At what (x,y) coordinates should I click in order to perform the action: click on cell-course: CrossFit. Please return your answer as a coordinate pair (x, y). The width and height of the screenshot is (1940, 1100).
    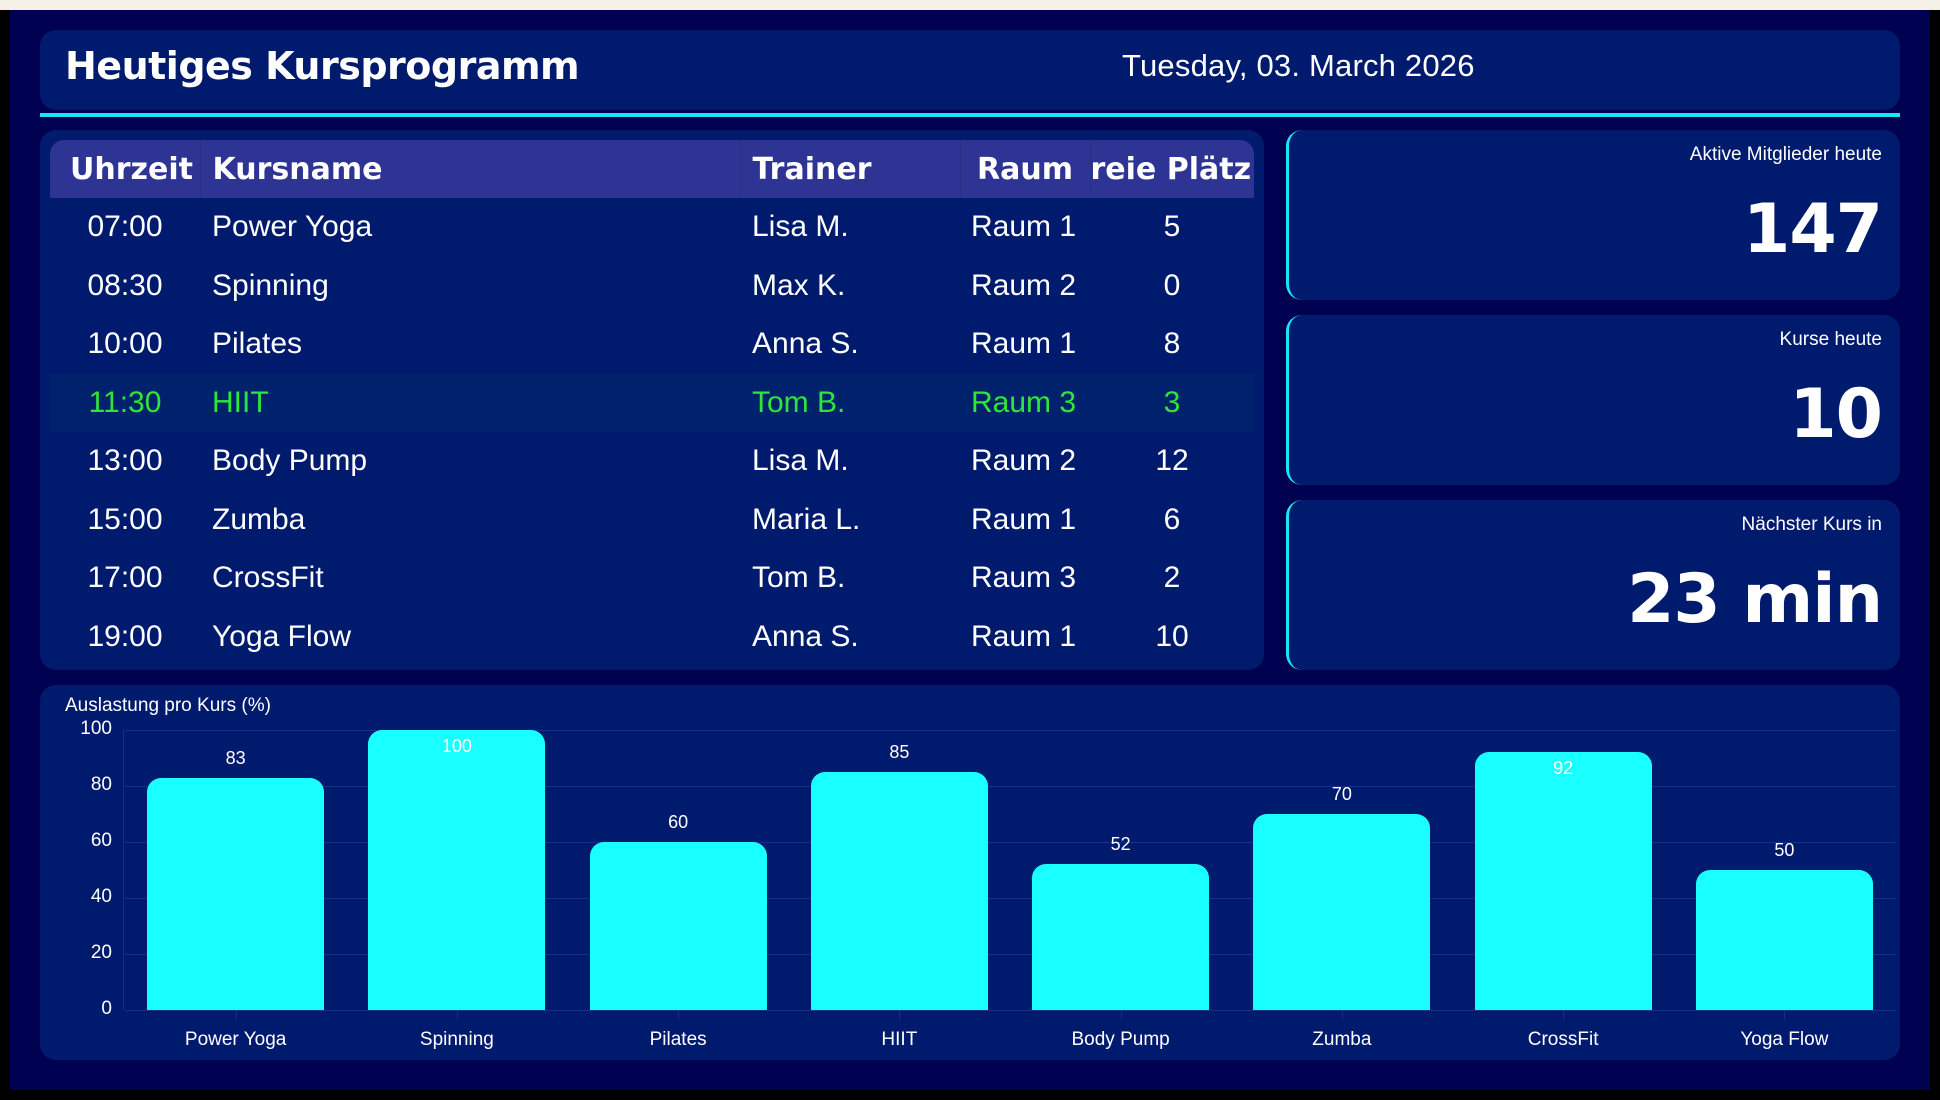
    Looking at the image, I should click on (268, 578).